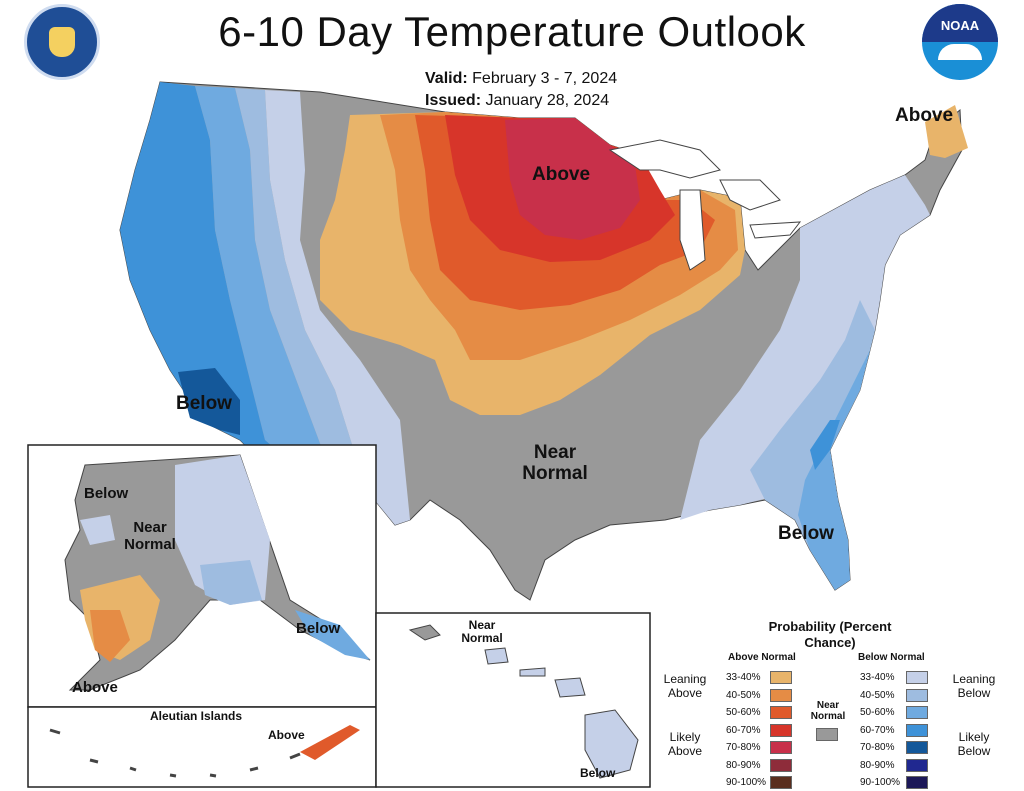 This screenshot has width=1024, height=791. I want to click on legend-above-range: 33-40%, so click(743, 677).